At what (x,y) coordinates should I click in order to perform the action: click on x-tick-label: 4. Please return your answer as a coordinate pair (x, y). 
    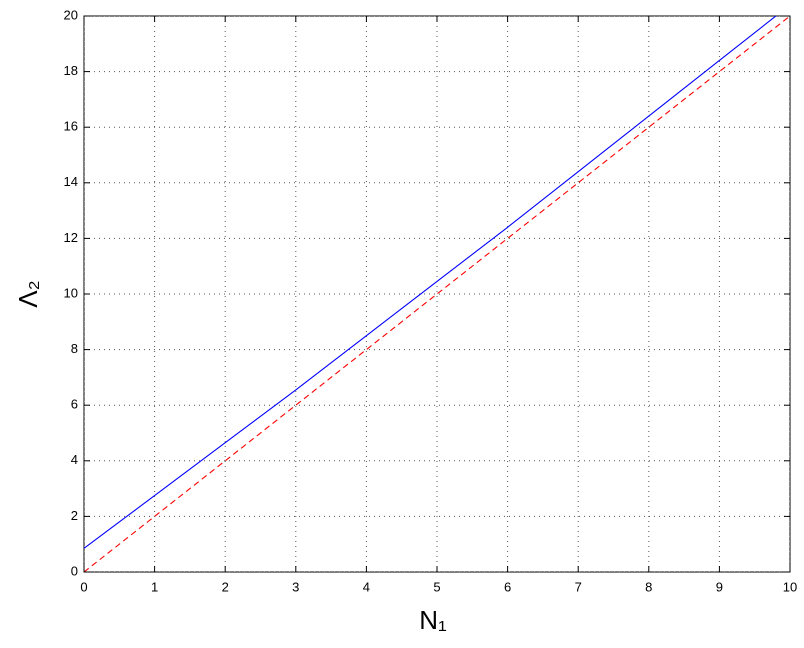
    Looking at the image, I should click on (366, 586).